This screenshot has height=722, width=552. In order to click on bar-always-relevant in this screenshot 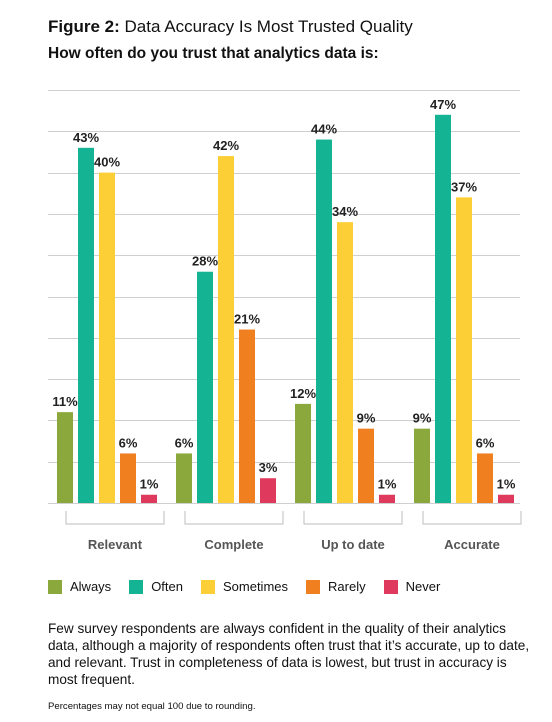, I will do `click(65, 457)`.